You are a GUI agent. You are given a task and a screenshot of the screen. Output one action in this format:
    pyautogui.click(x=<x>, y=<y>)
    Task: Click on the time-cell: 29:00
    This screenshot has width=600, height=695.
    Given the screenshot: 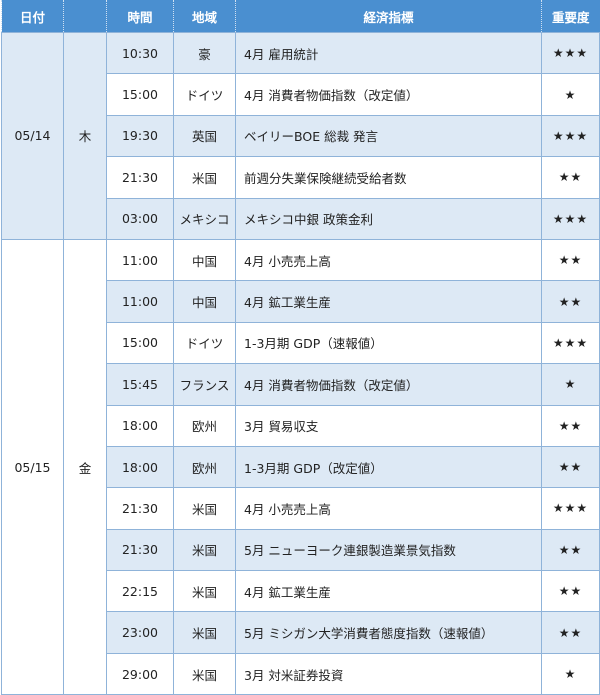 What is the action you would take?
    pyautogui.click(x=140, y=673)
    